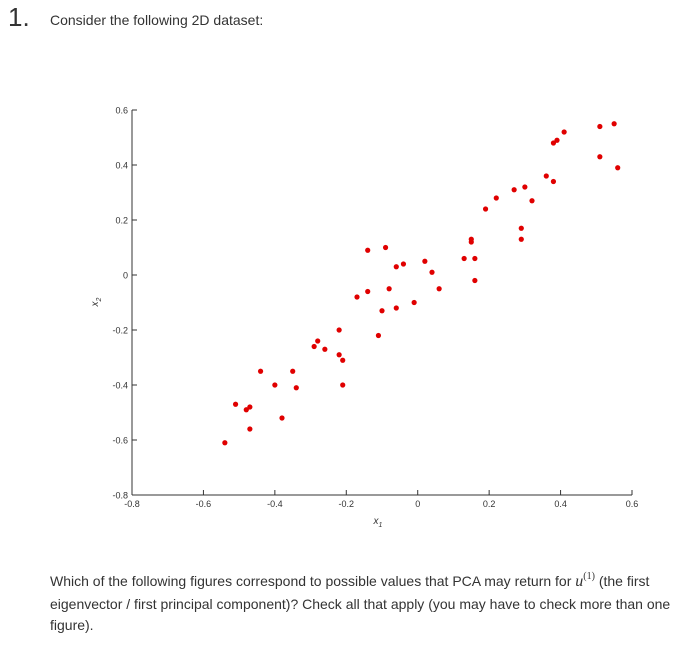 The height and width of the screenshot is (648, 700). I want to click on y-tick-label: 0.4, so click(121, 166).